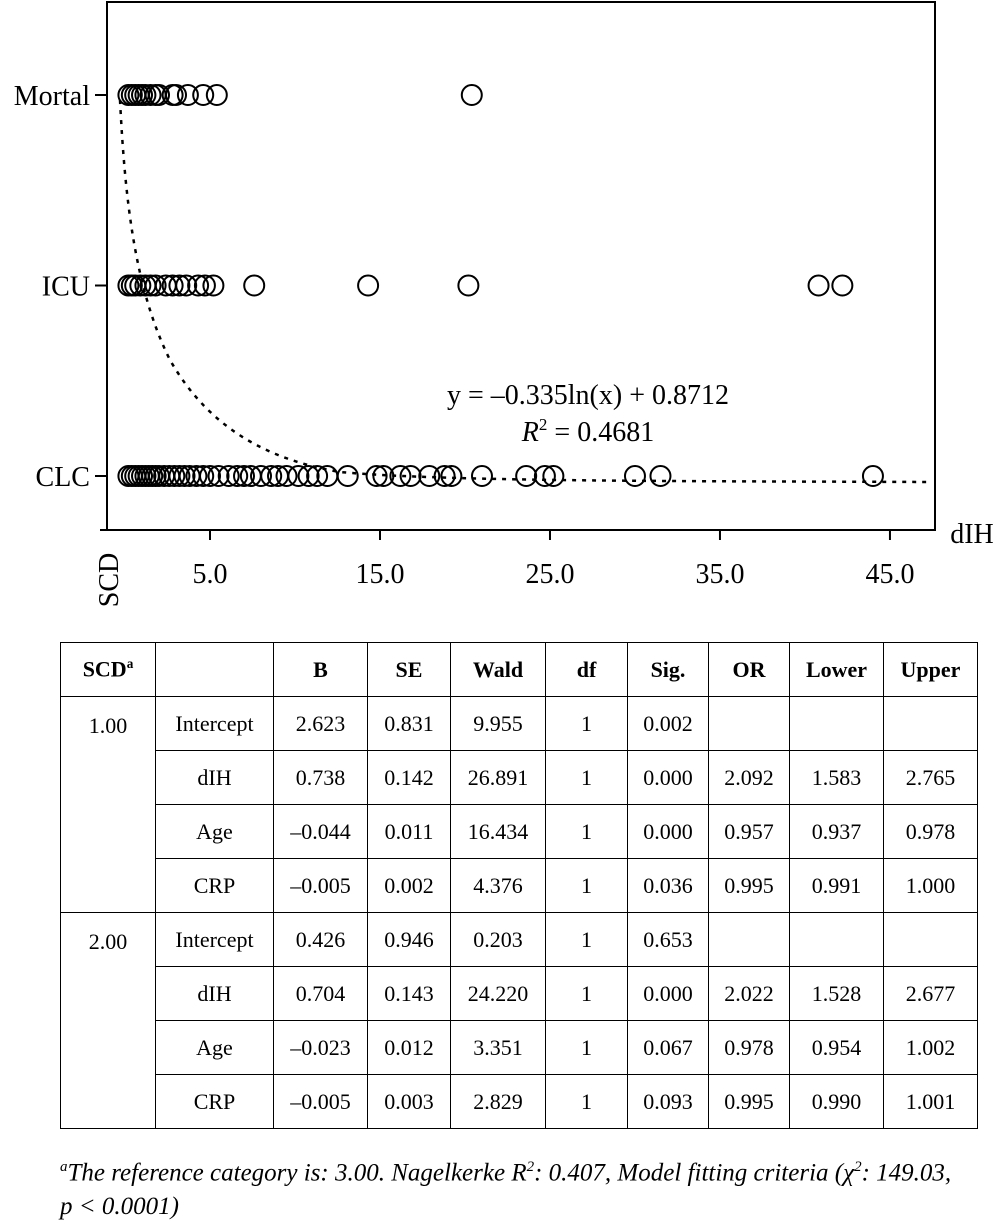 Image resolution: width=1000 pixels, height=1224 pixels. What do you see at coordinates (836, 831) in the screenshot?
I see `table-cell: 0.937` at bounding box center [836, 831].